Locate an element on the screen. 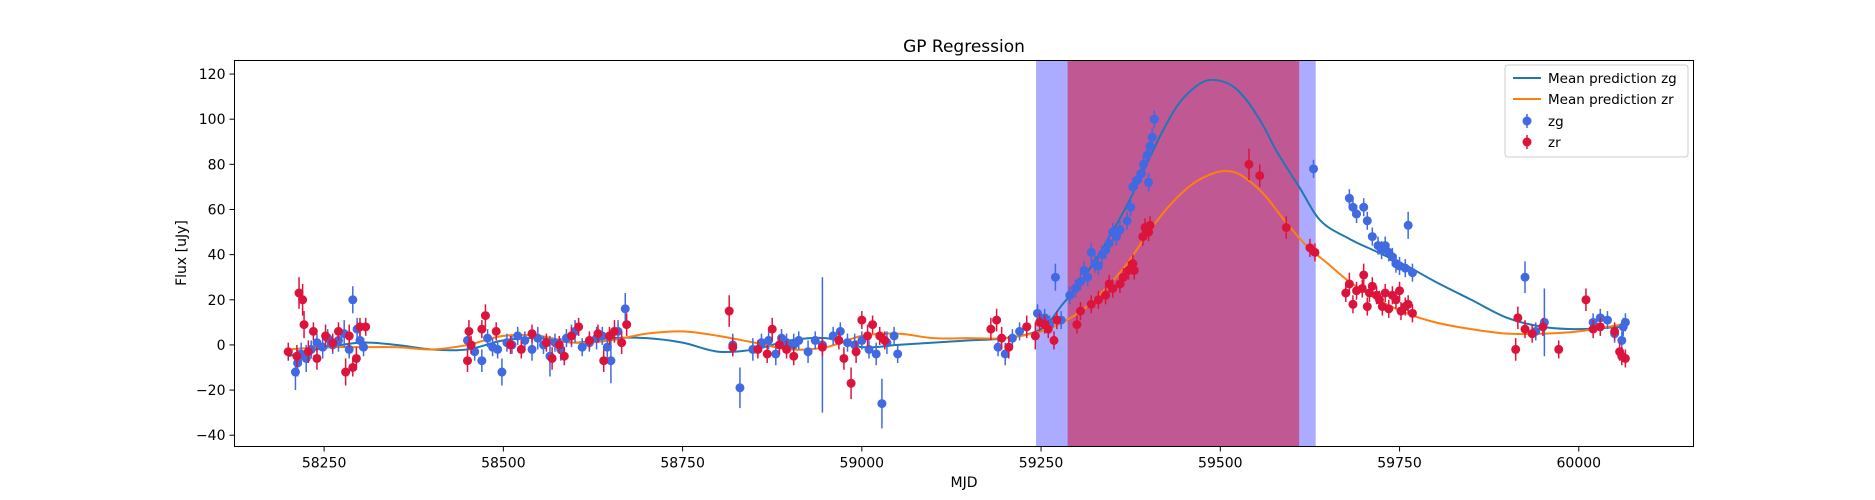 The image size is (1875, 500). chart-title: GP Regression is located at coordinates (964, 47).